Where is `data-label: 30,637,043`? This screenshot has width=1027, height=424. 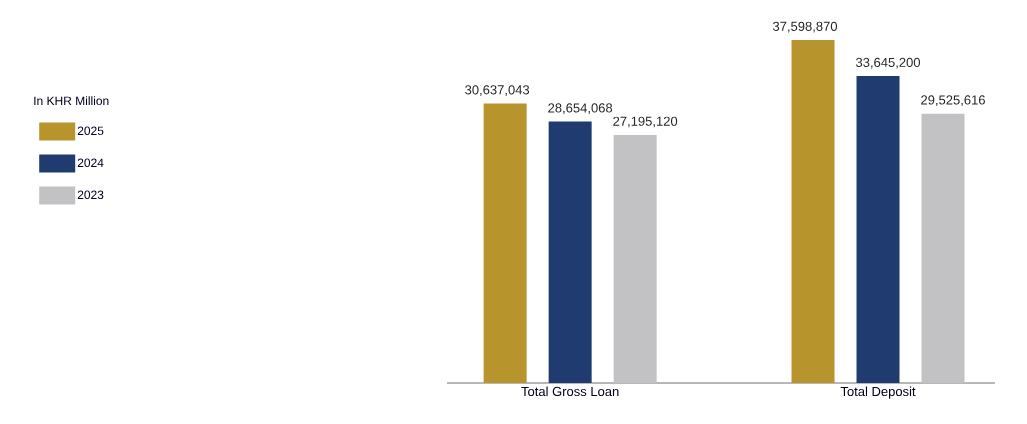
data-label: 30,637,043 is located at coordinates (497, 90).